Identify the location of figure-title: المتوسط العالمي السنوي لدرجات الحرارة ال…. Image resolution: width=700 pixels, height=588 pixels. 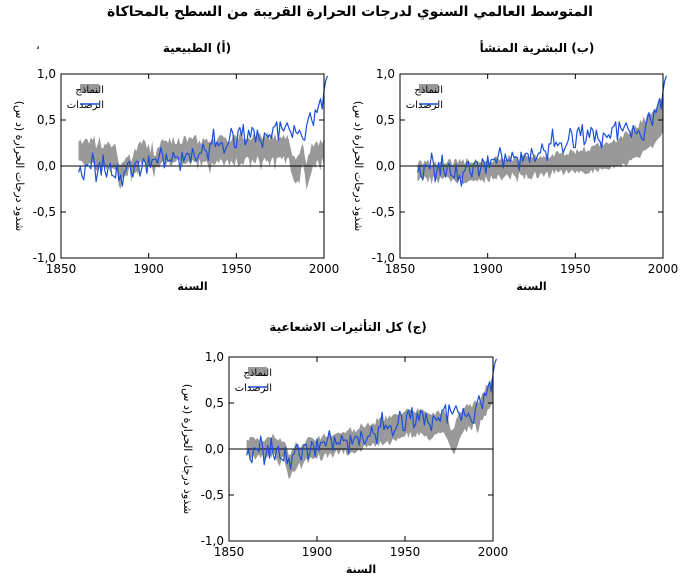
(350, 12).